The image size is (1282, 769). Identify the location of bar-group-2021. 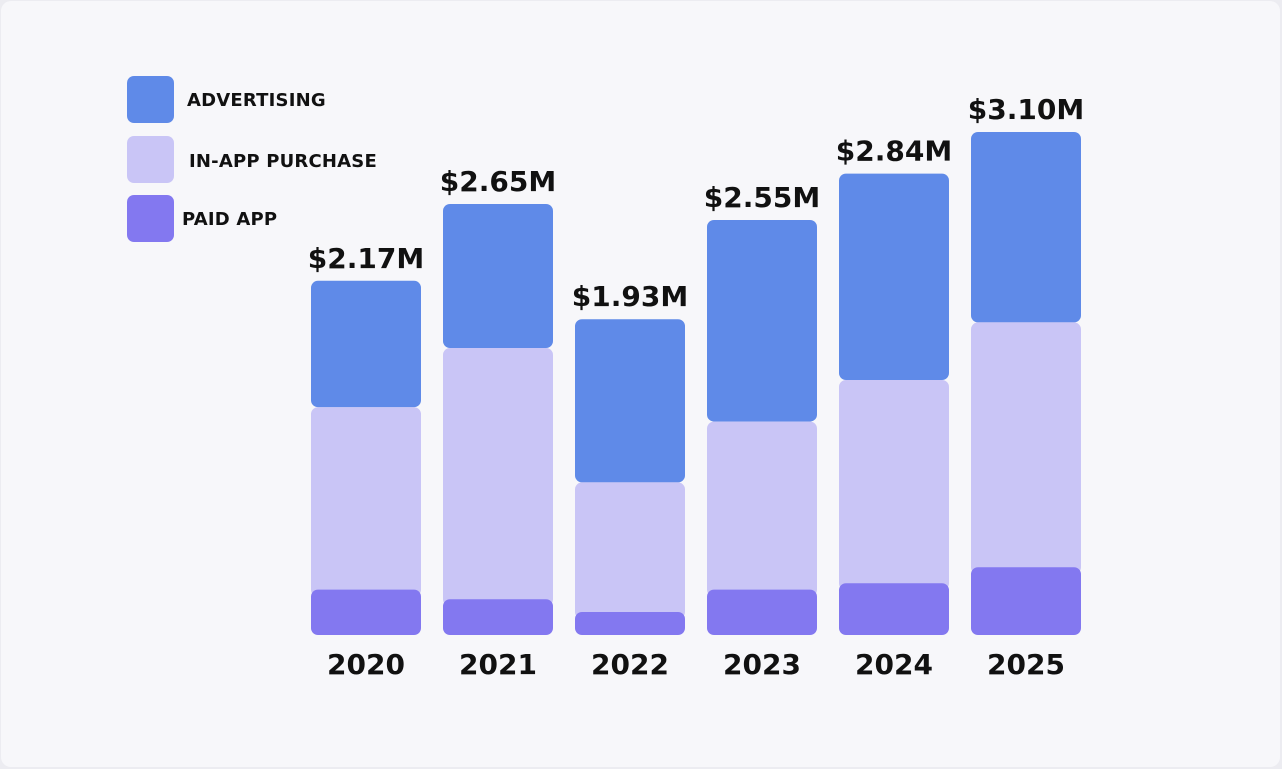
(498, 419).